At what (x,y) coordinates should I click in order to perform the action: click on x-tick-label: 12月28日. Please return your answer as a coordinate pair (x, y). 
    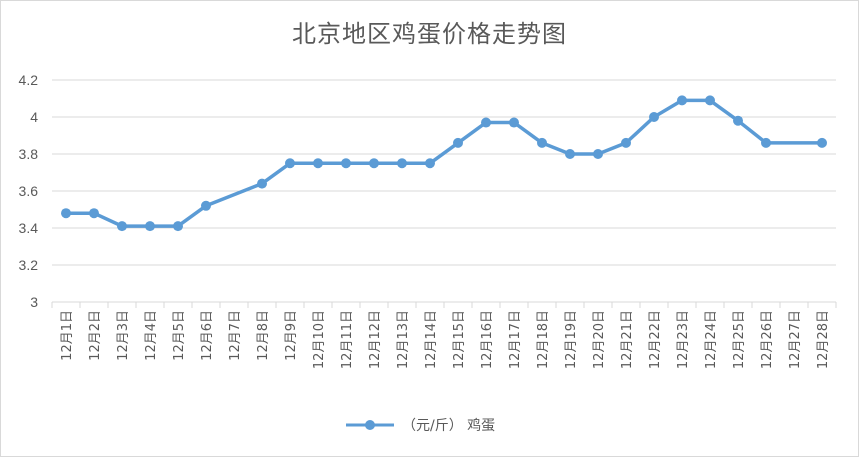
    Looking at the image, I should click on (823, 339).